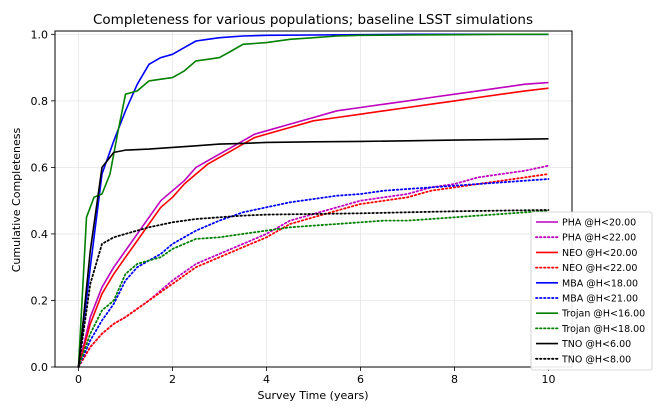  What do you see at coordinates (454, 379) in the screenshot?
I see `x-tick-label: 8` at bounding box center [454, 379].